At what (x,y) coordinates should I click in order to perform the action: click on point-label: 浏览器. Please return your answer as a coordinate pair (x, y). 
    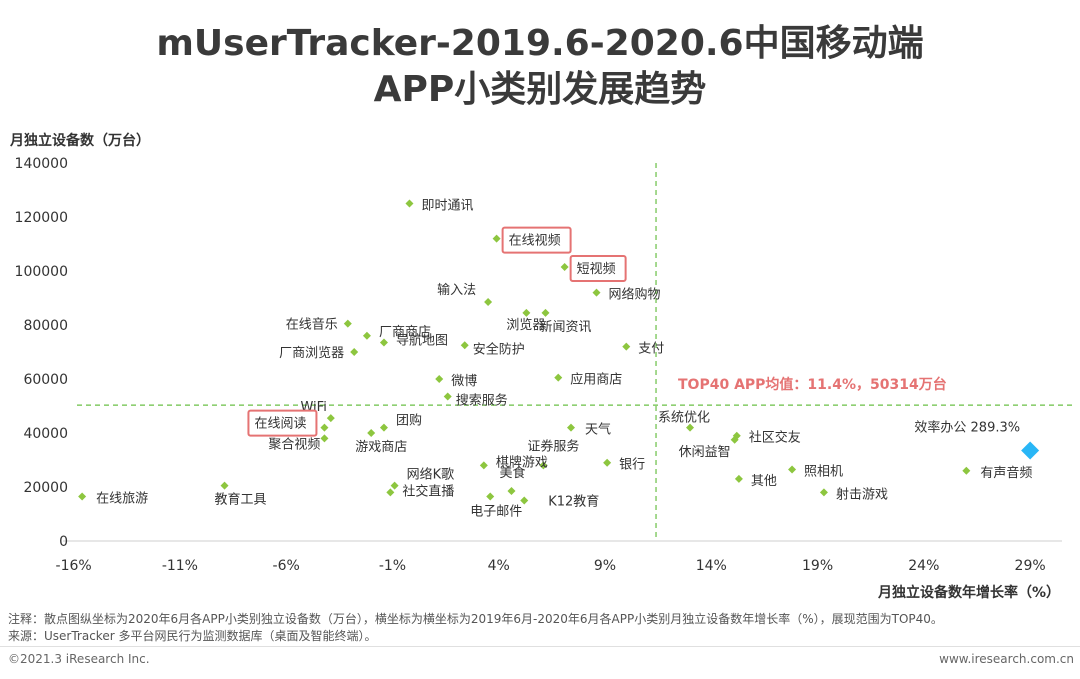
    Looking at the image, I should click on (525, 325).